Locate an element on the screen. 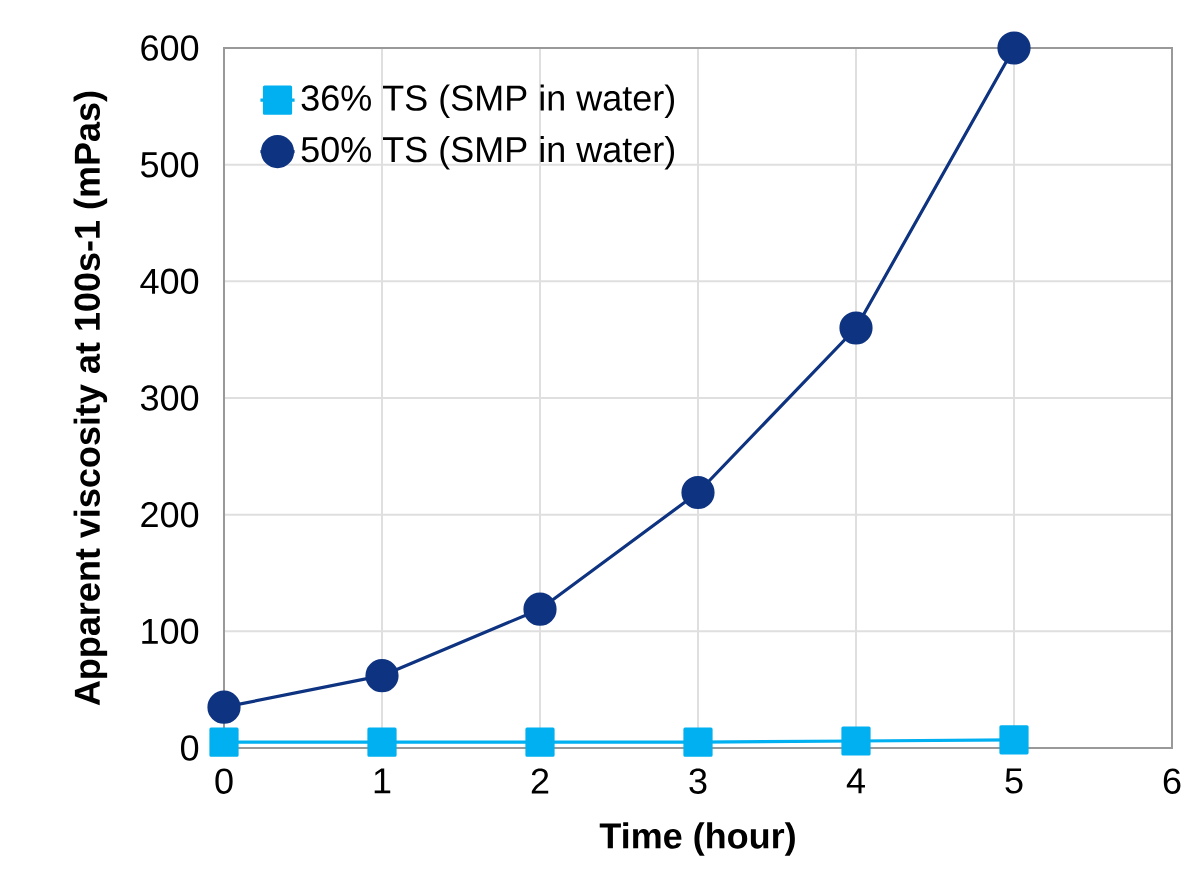 The image size is (1200, 896). y-axis-title: Apparent viscosity at 100s-1 (mPas) is located at coordinates (90, 398).